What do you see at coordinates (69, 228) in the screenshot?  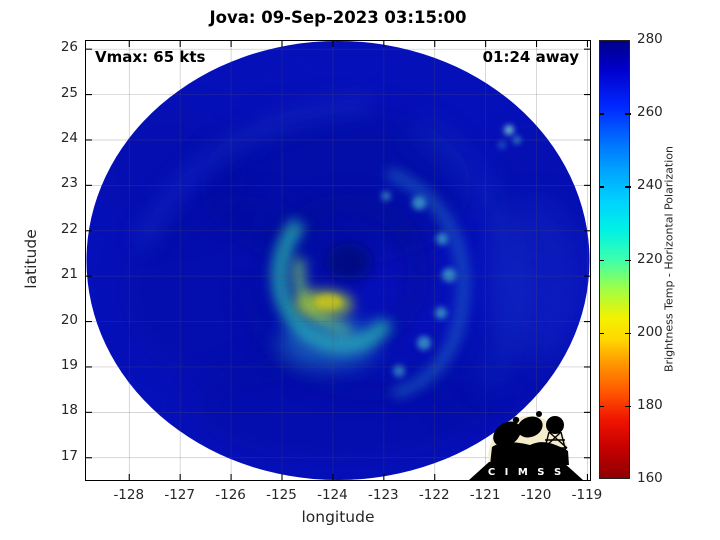 I see `y-tick-label: 22` at bounding box center [69, 228].